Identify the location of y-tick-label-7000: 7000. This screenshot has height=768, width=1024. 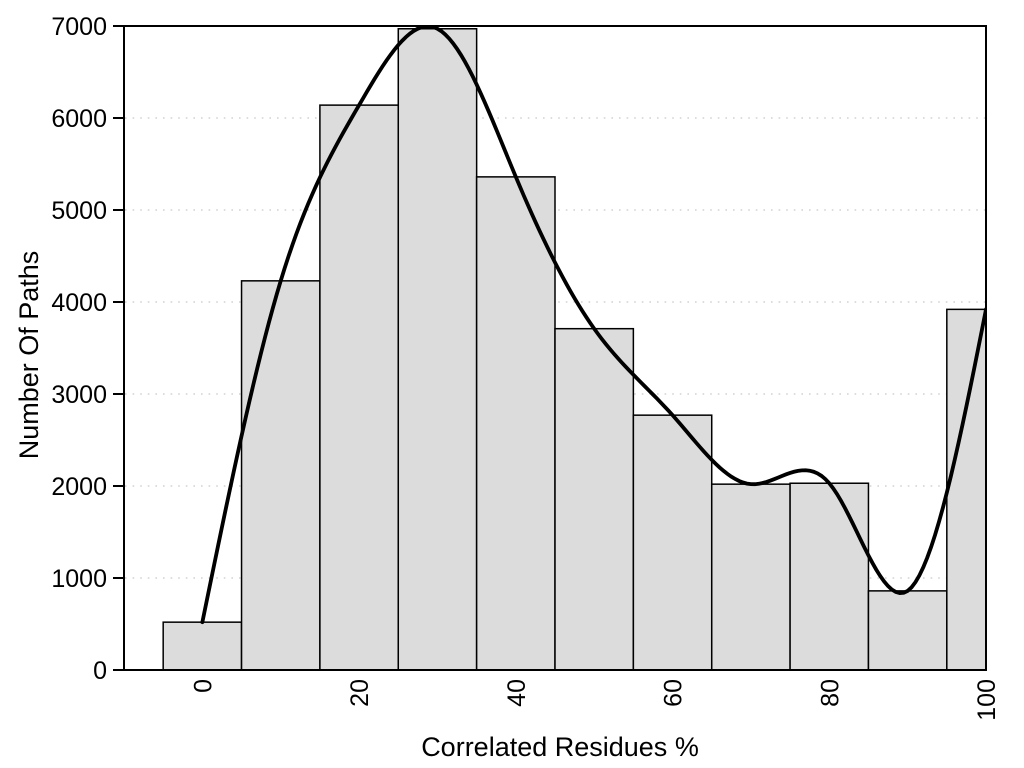
(79, 27).